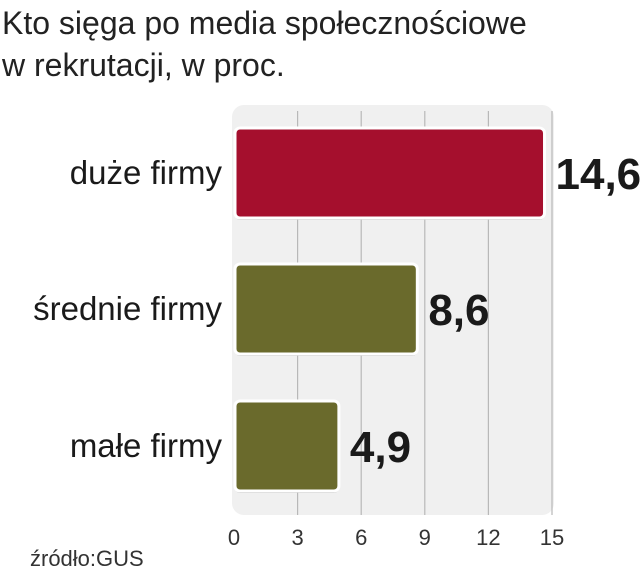 Image resolution: width=641 pixels, height=582 pixels. Describe the element at coordinates (598, 174) in the screenshot. I see `value-label: 14,6` at that location.